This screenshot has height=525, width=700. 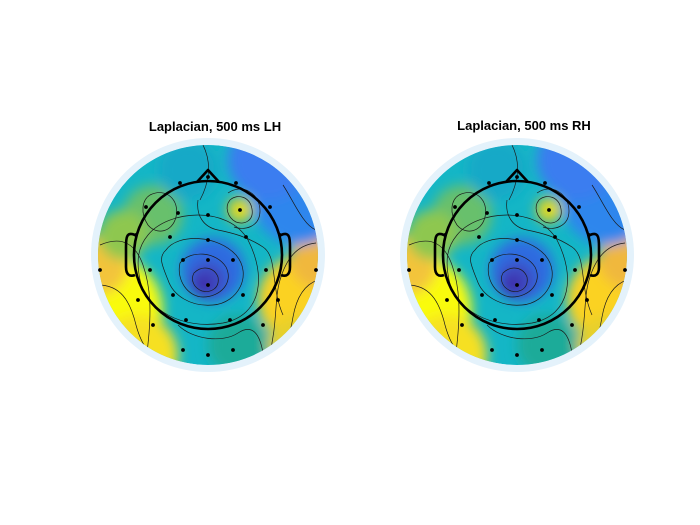 I want to click on plot-title: Laplacian, 500 ms LH, so click(x=215, y=126).